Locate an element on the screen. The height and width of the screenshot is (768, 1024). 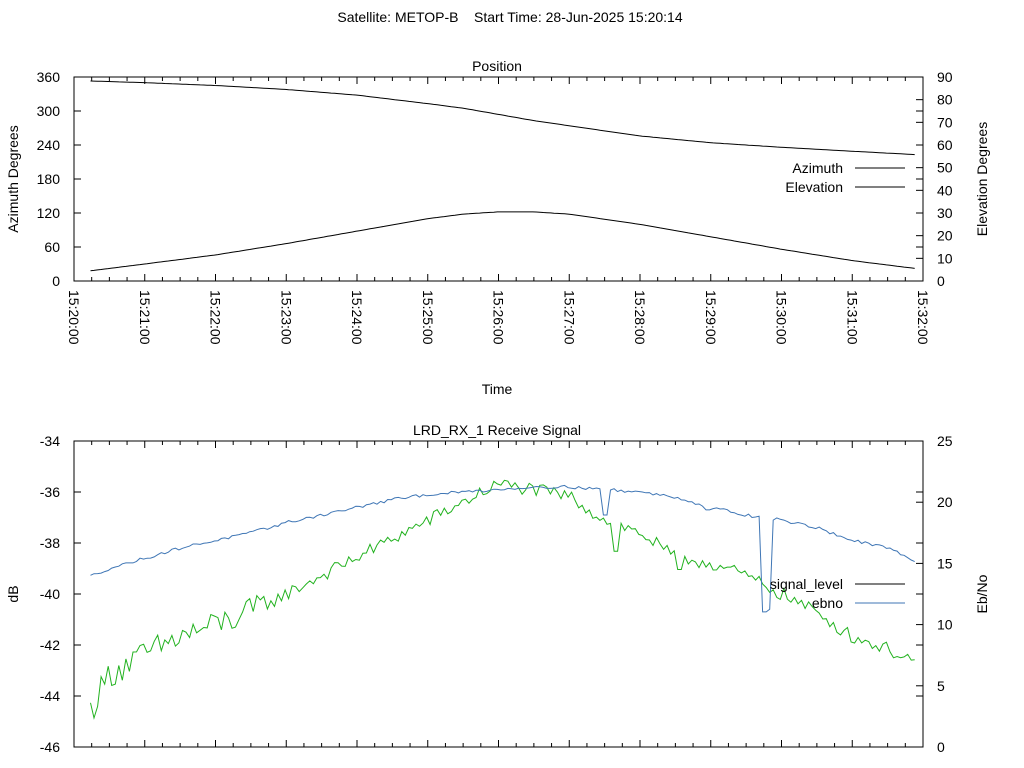
x-tick-label: 15:30:00 is located at coordinates (782, 317).